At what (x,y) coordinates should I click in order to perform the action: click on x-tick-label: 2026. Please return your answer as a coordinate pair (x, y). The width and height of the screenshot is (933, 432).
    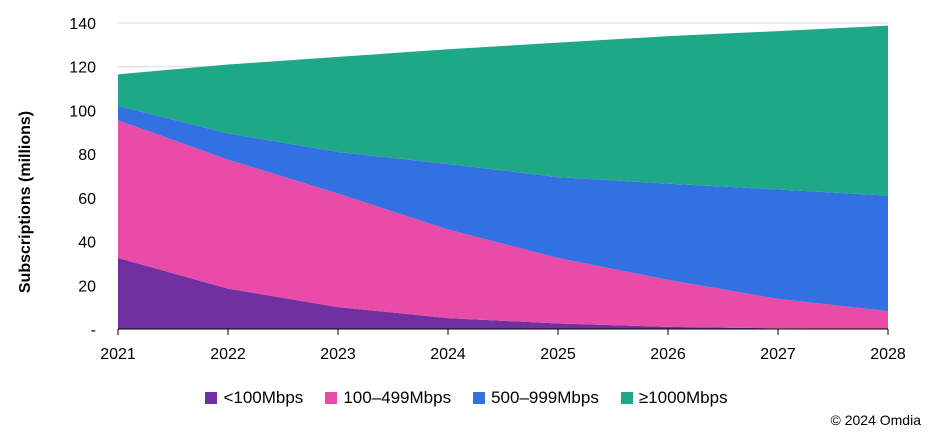
    Looking at the image, I should click on (668, 354).